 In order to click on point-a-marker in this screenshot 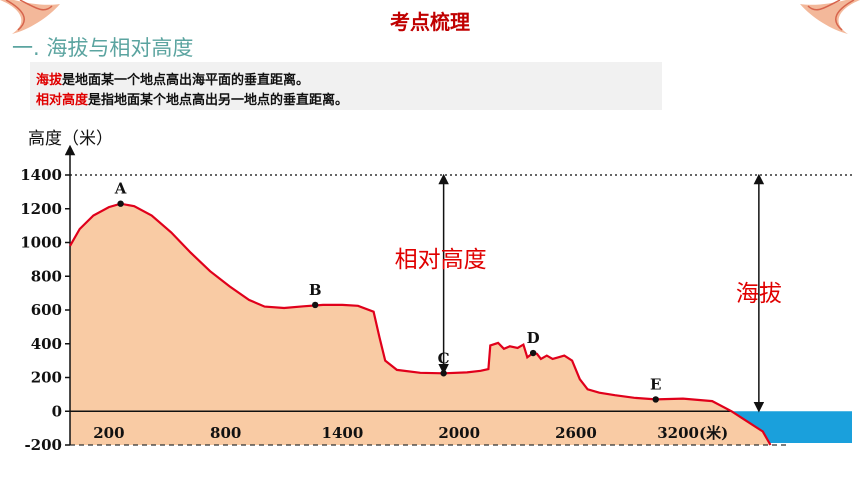, I will do `click(120, 203)`.